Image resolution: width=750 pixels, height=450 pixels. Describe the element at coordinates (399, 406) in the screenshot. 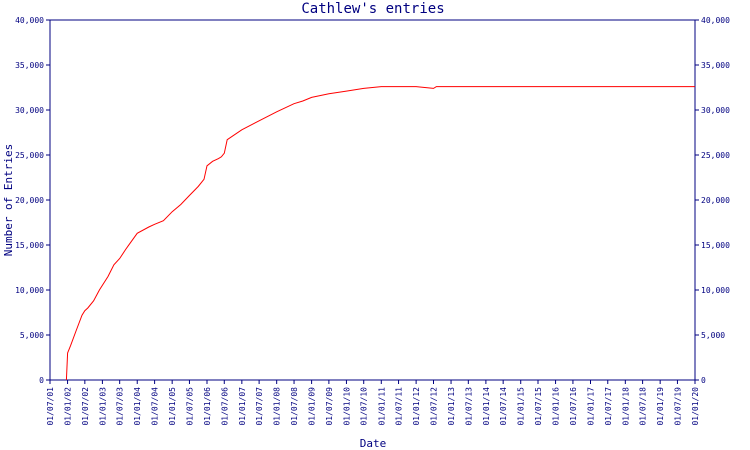

I see `x-tick-label: 01/07/11` at that location.